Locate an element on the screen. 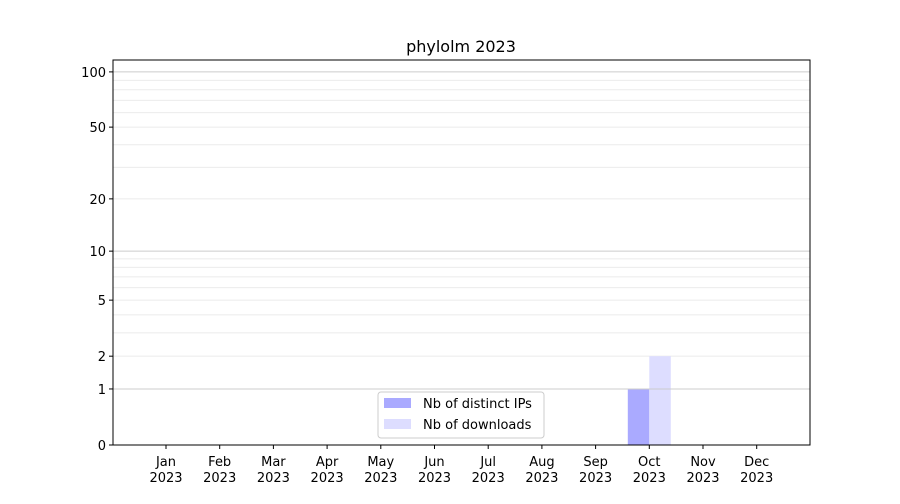 The image size is (900, 504). y-tick-label: 2 is located at coordinates (102, 357).